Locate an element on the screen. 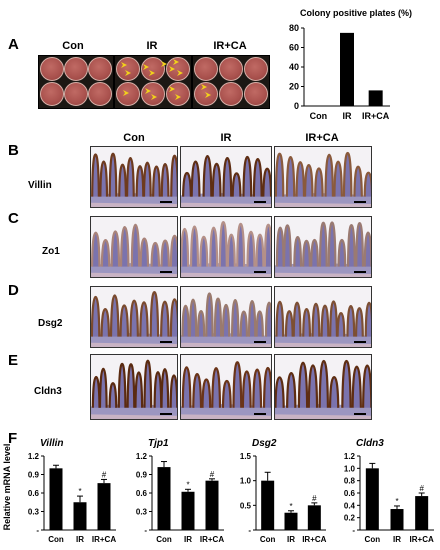 The width and height of the screenshot is (440, 550). panel-letter-d: D is located at coordinates (13, 290).